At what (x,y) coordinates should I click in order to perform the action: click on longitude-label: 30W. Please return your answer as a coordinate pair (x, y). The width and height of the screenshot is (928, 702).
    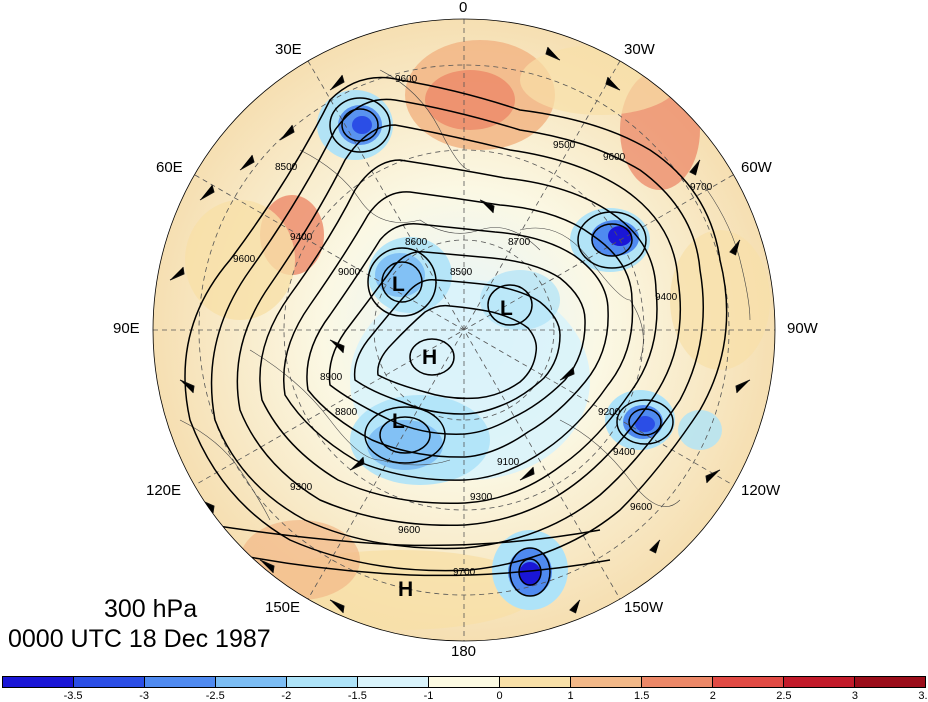
    Looking at the image, I should click on (639, 49).